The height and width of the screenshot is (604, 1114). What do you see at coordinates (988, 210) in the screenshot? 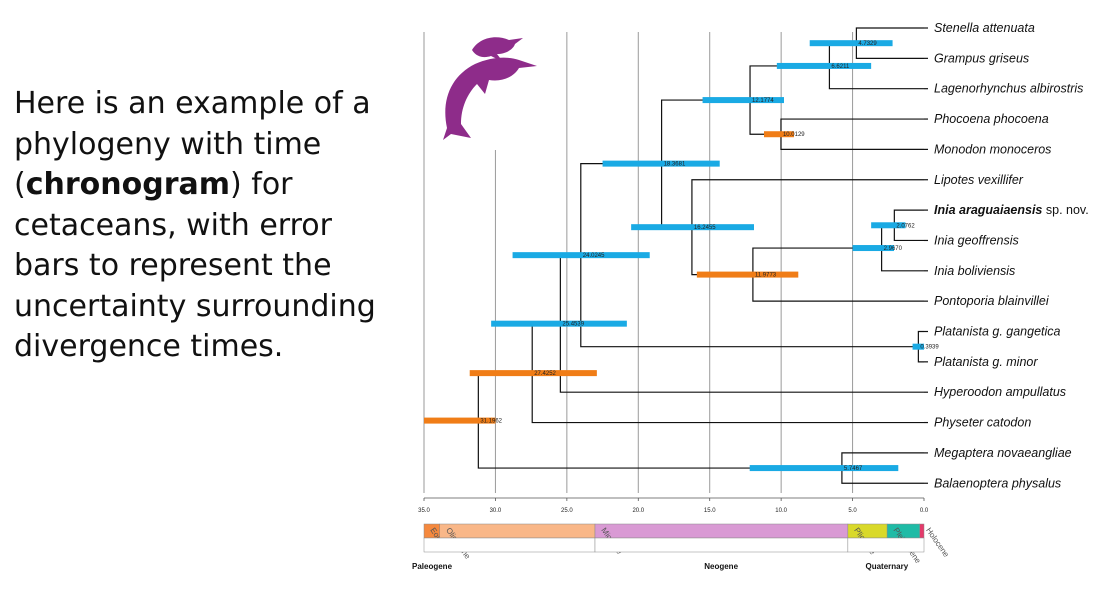
I see `taxon-name: Inia araguaiaensis` at bounding box center [988, 210].